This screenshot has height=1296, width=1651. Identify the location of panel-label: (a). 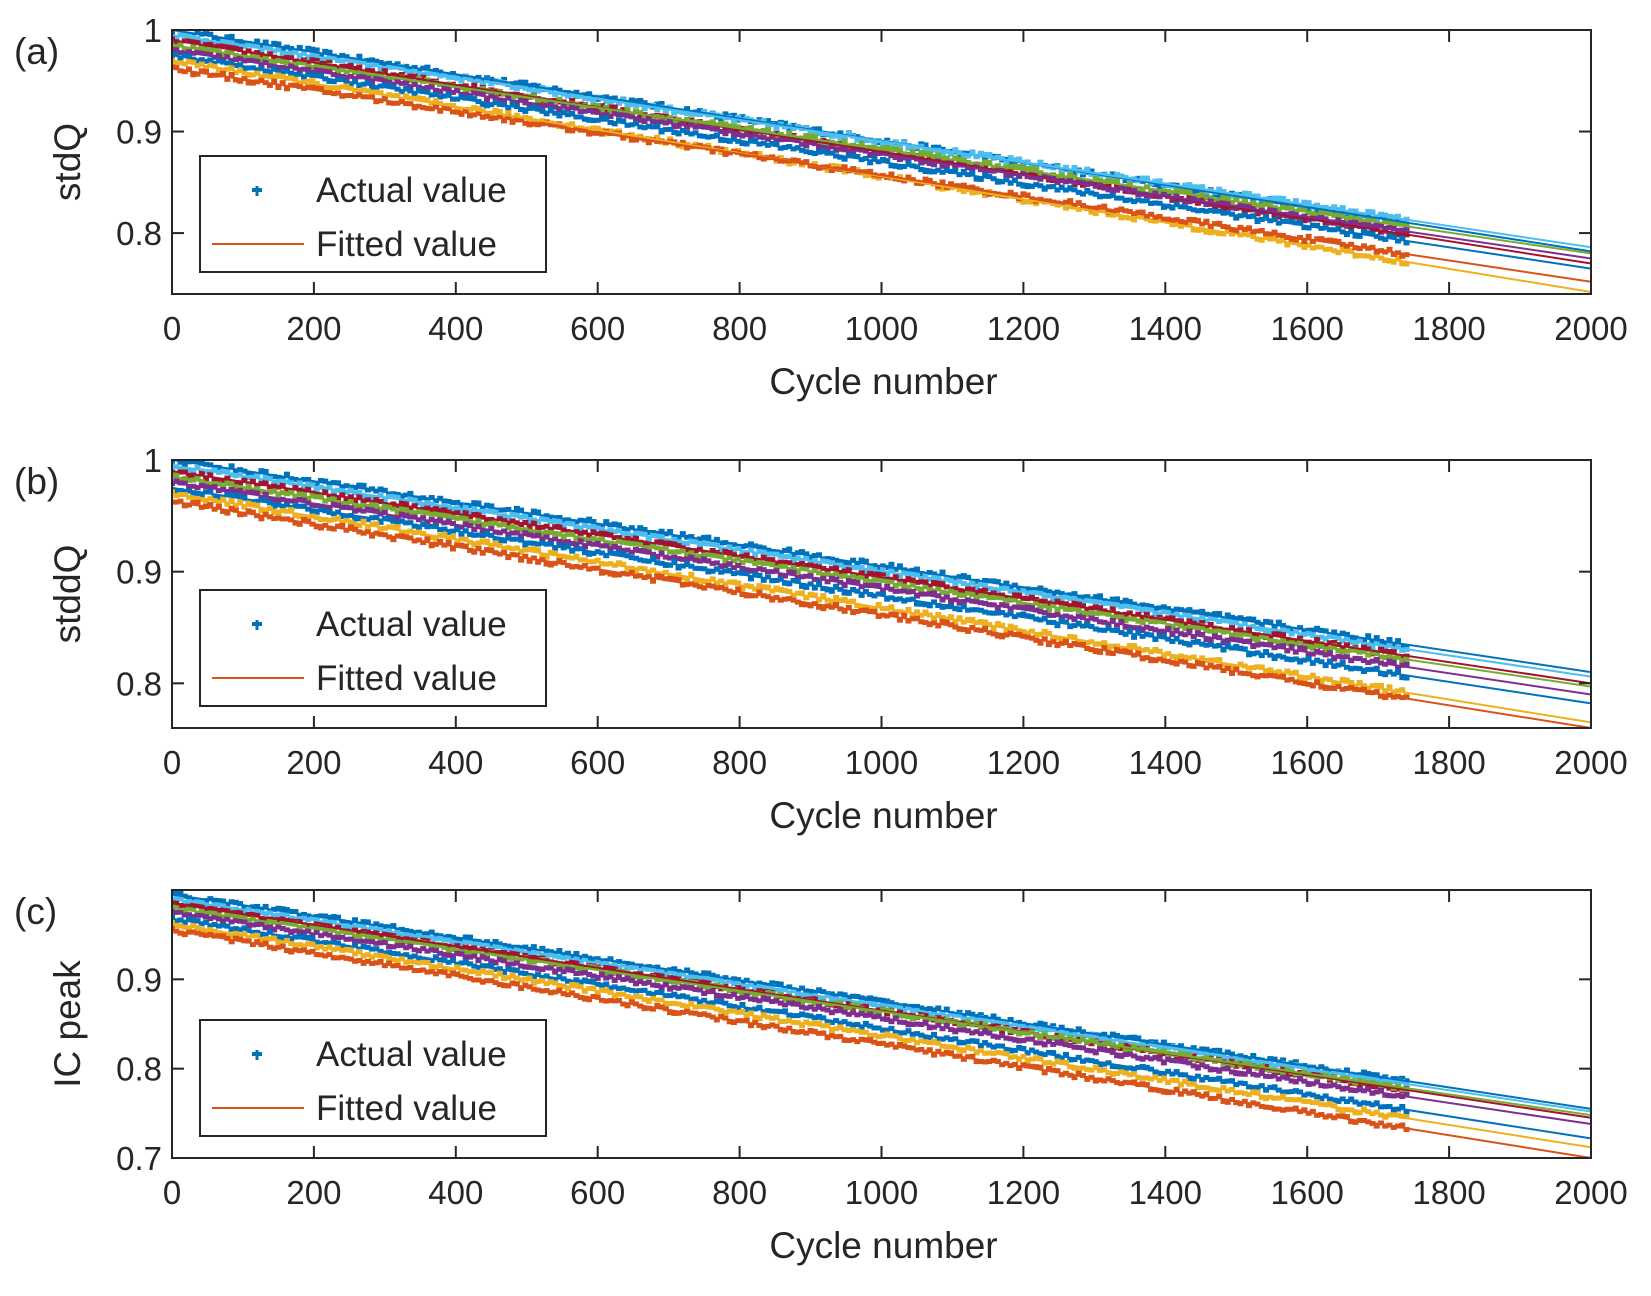
(36, 51).